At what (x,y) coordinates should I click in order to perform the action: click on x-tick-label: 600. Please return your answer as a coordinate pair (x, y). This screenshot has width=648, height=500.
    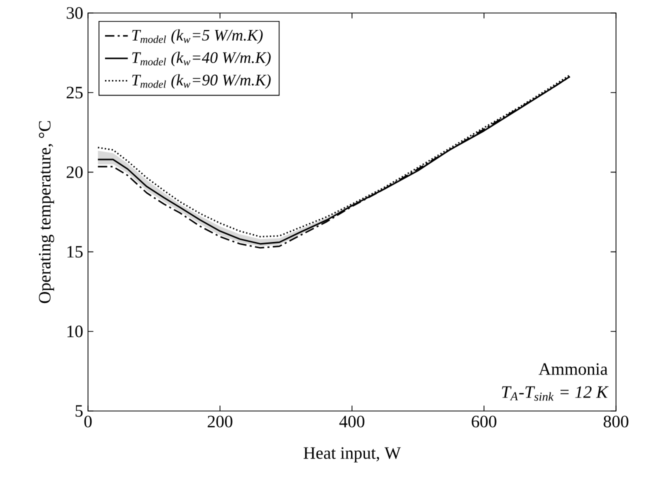
    Looking at the image, I should click on (484, 422).